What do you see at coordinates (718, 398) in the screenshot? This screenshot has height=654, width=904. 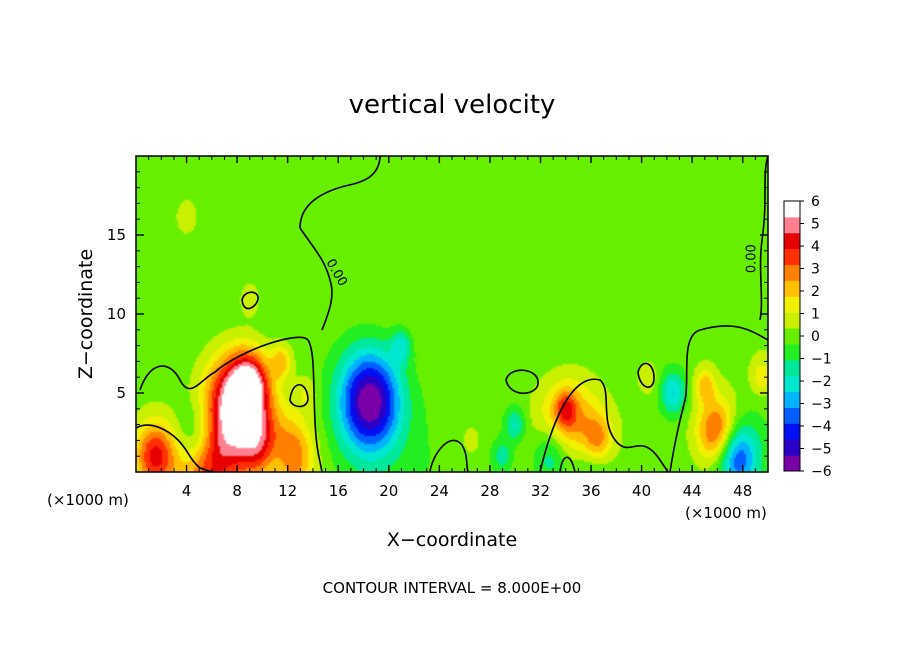 I see `zero-contour-right` at bounding box center [718, 398].